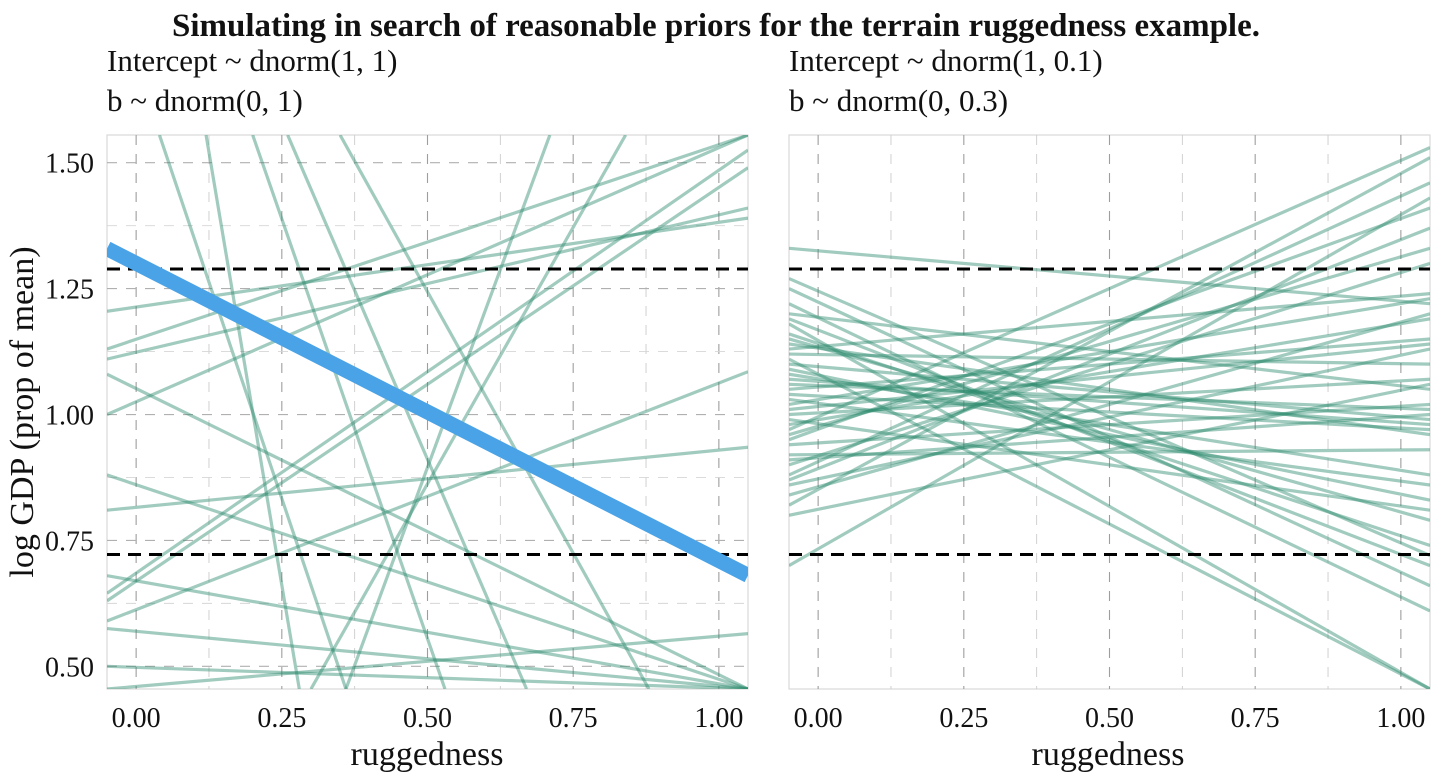  I want to click on y-tick-label: 0.75, so click(69, 541).